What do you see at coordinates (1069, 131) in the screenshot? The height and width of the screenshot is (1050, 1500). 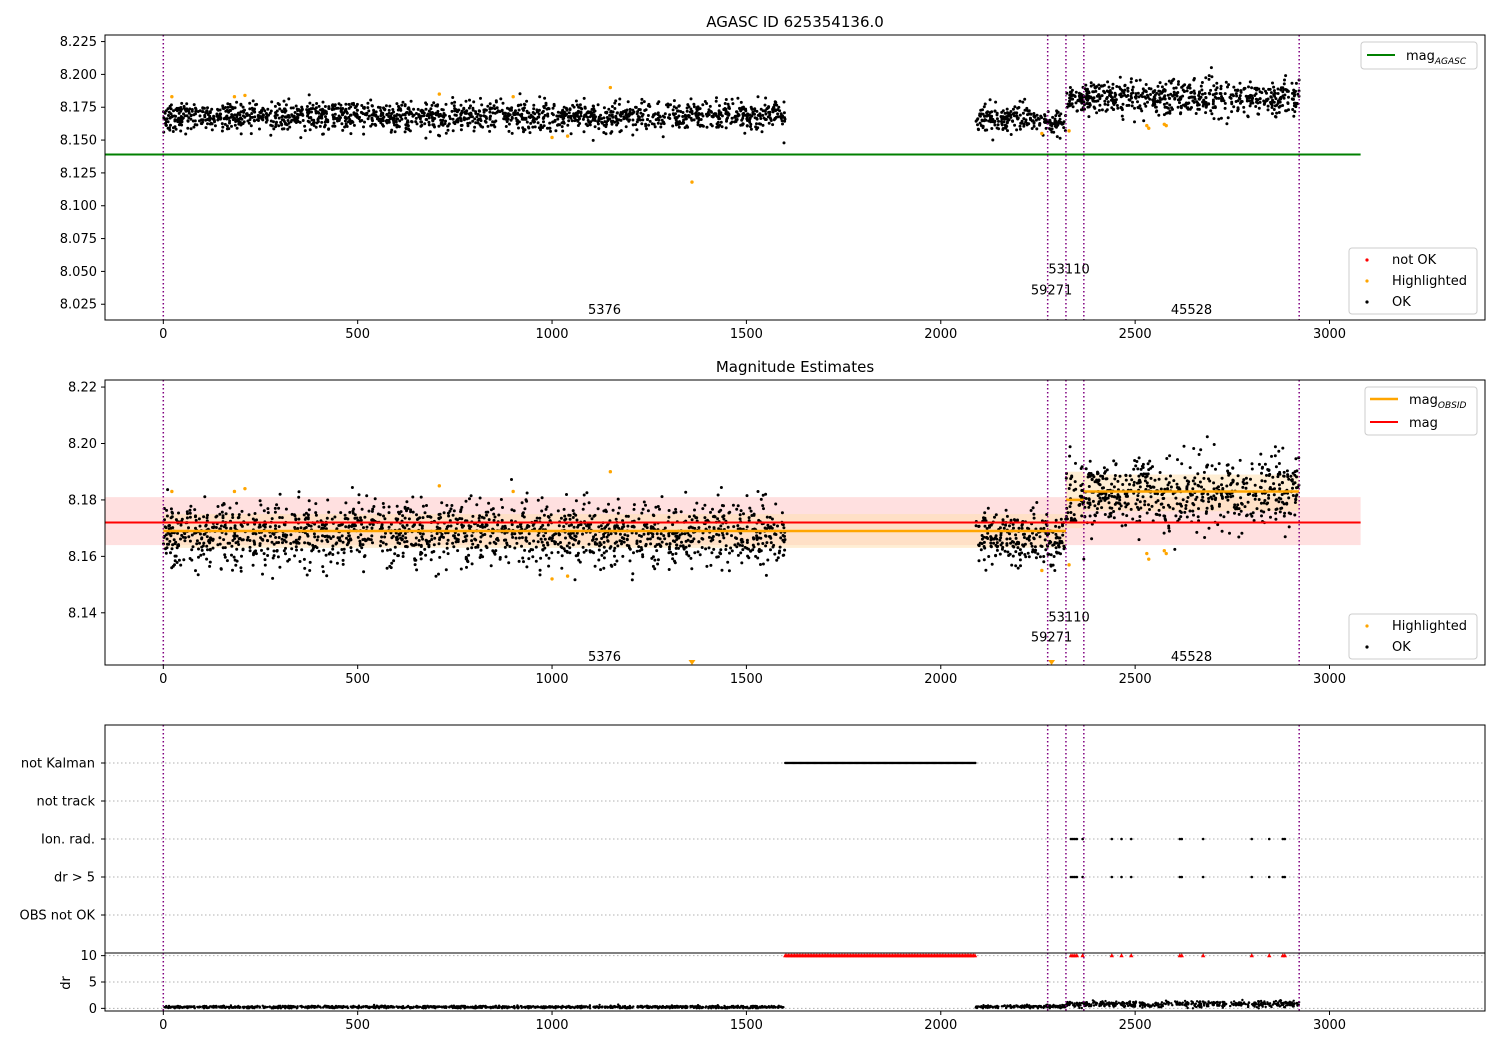 I see `highlighted-point` at bounding box center [1069, 131].